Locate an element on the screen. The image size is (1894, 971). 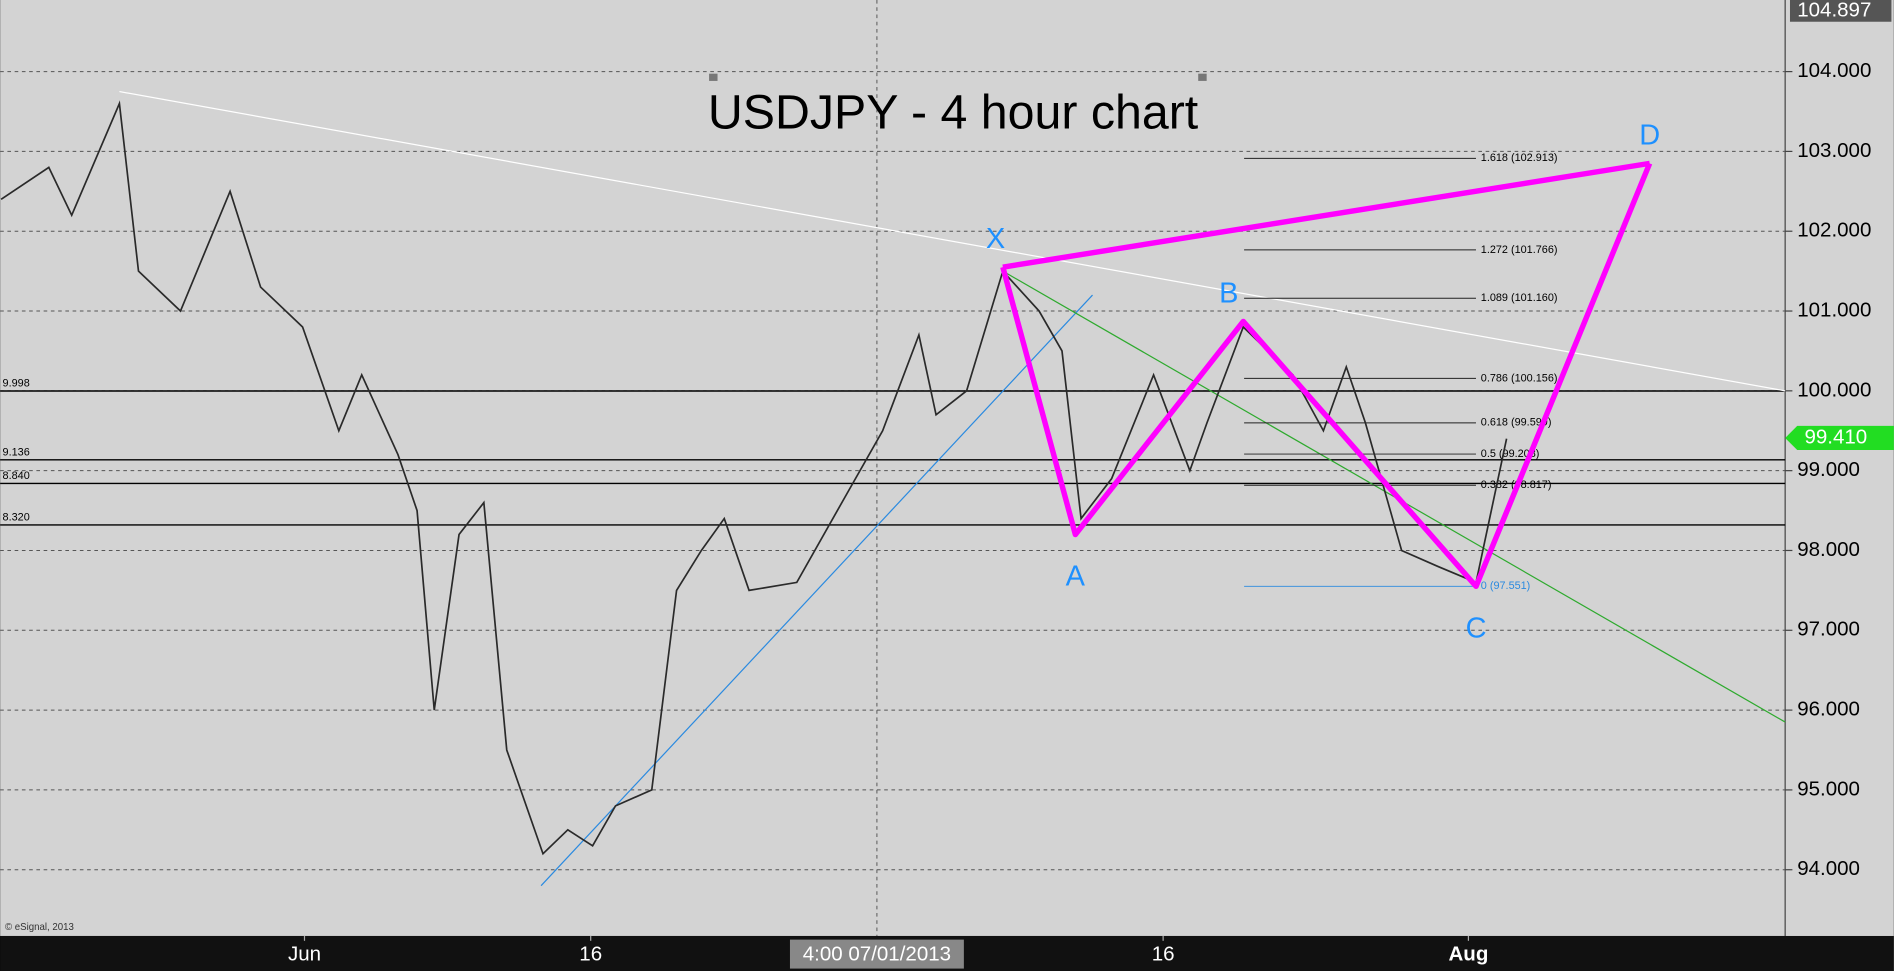
y-tick-label: 102.000 is located at coordinates (1834, 230).